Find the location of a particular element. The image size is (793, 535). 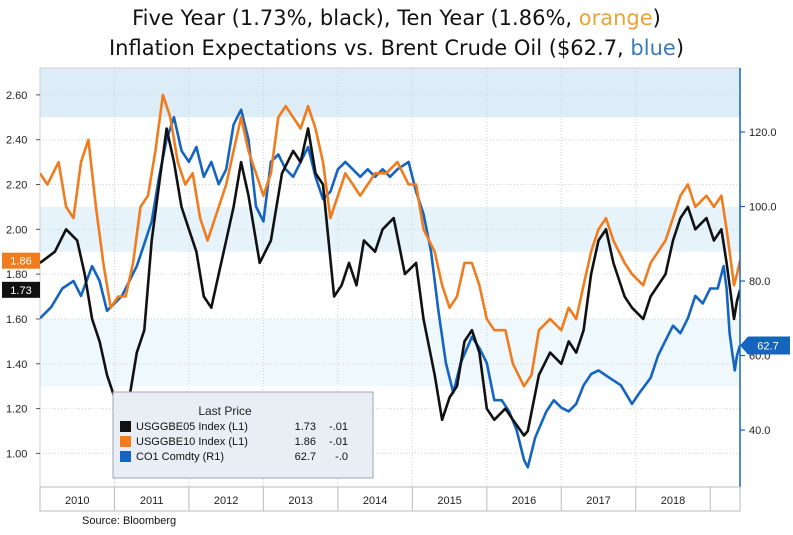

right-tick-label: 120.0 is located at coordinates (763, 133).